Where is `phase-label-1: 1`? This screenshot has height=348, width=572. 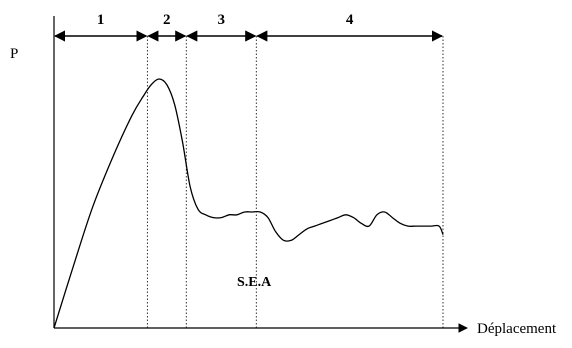 phase-label-1: 1 is located at coordinates (101, 20).